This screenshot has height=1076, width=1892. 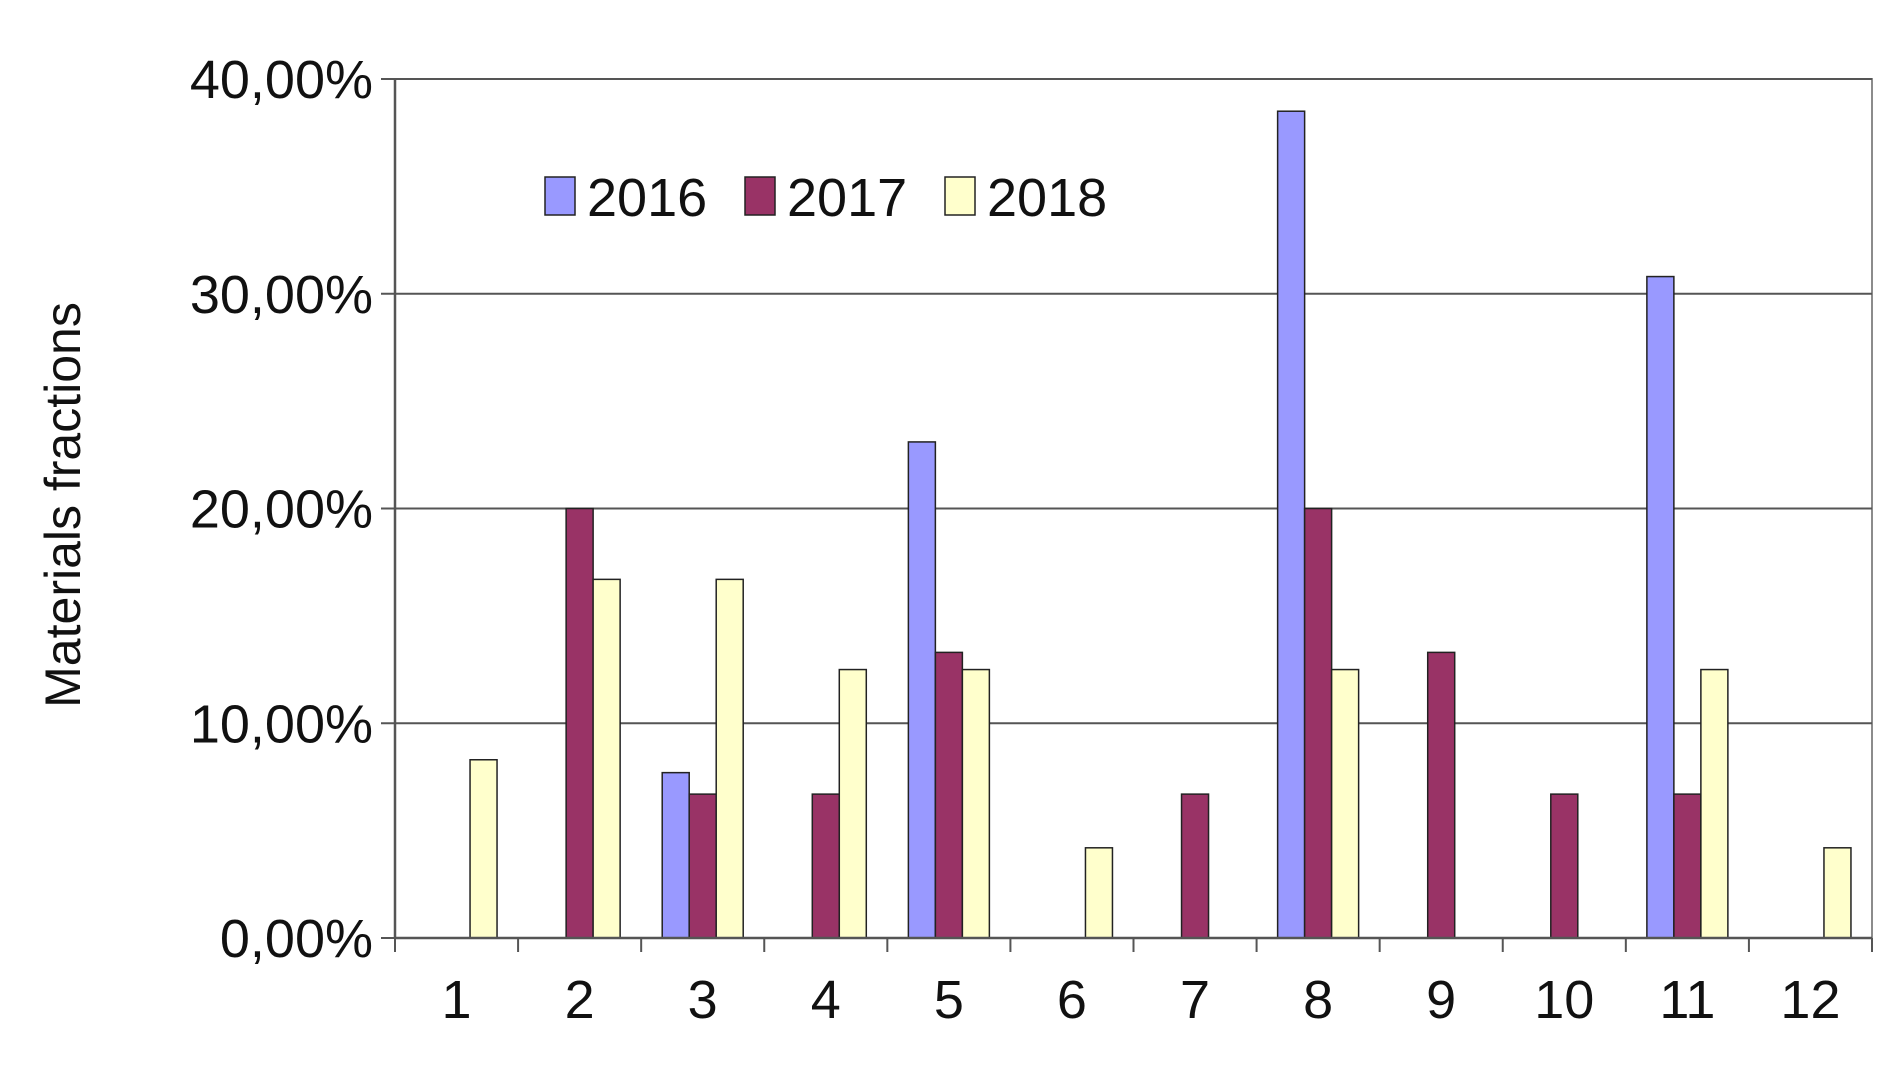 I want to click on y-tick-label: 40,00%, so click(x=281, y=80).